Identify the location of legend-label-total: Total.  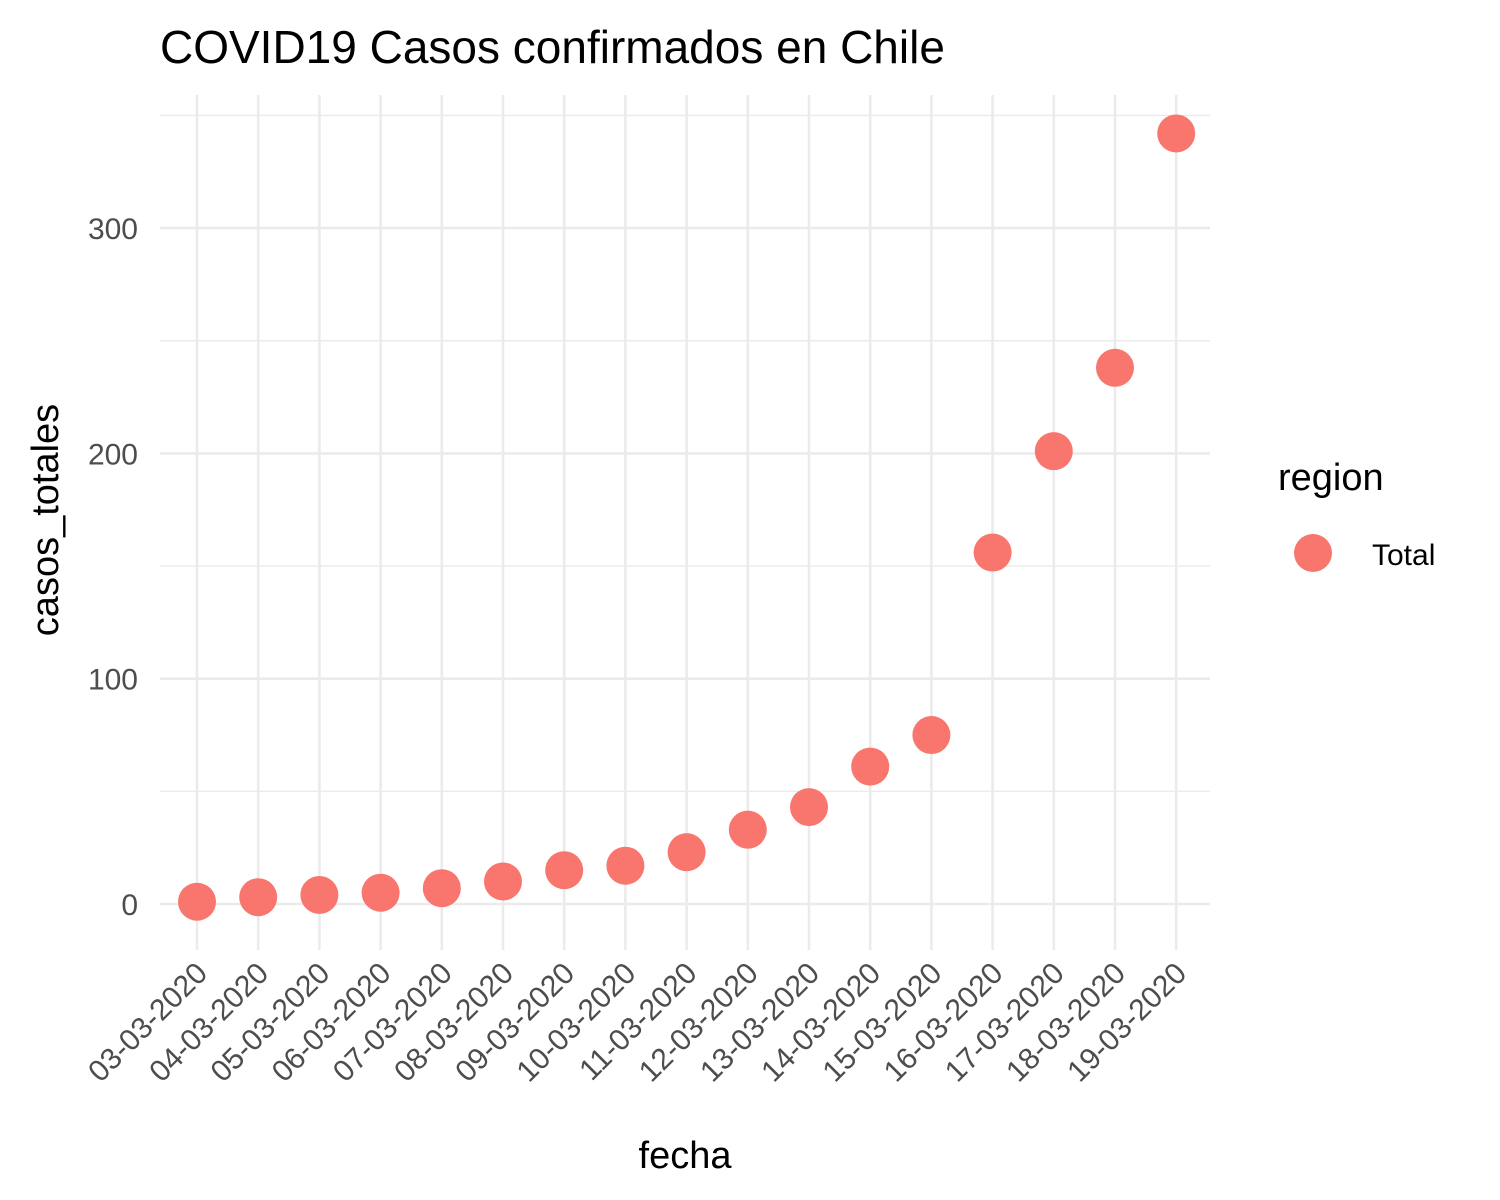
(1403, 555).